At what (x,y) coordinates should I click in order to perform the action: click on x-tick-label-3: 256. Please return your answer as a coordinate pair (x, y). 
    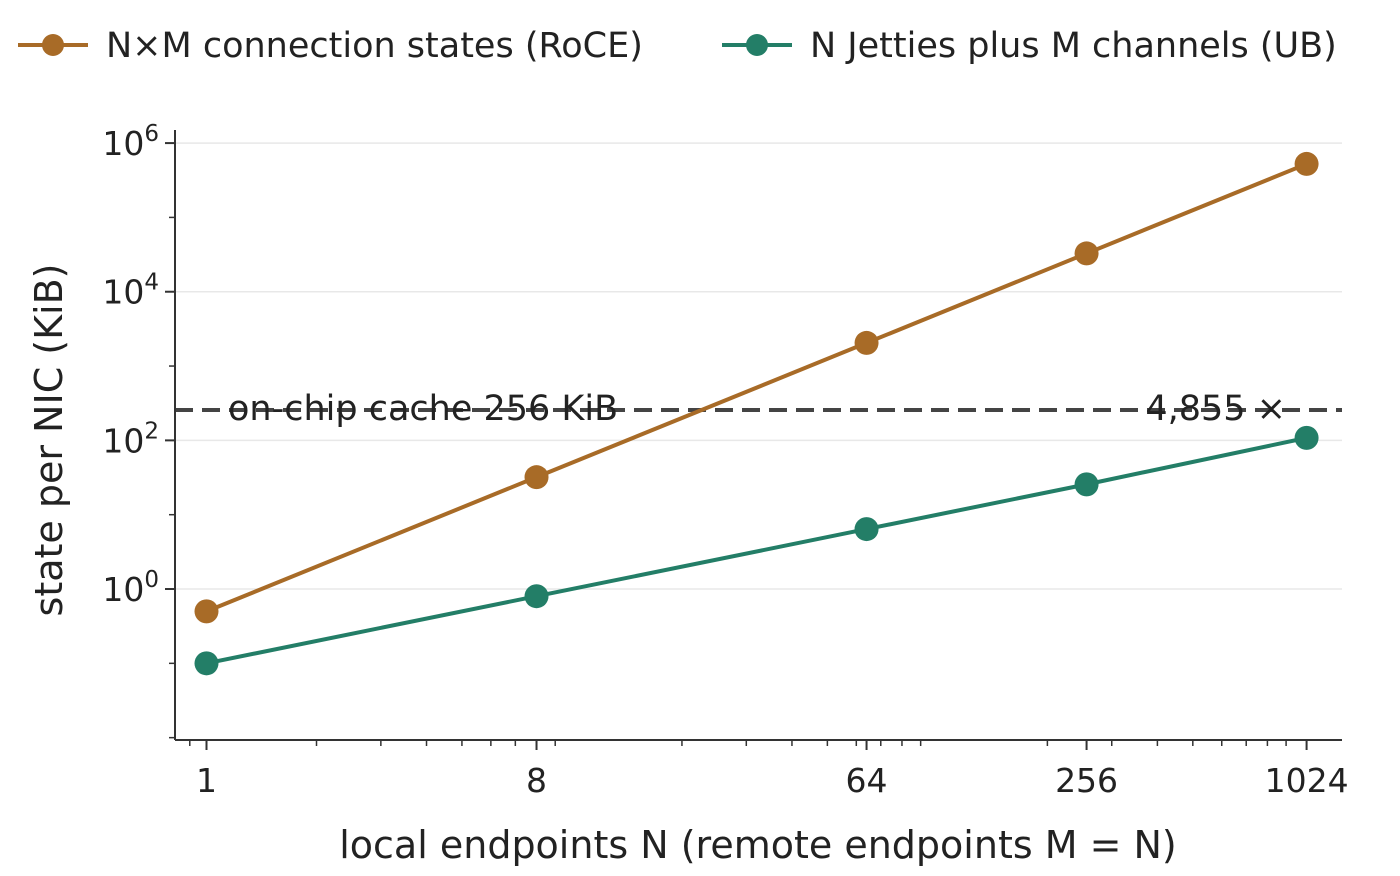
    Looking at the image, I should click on (1086, 780).